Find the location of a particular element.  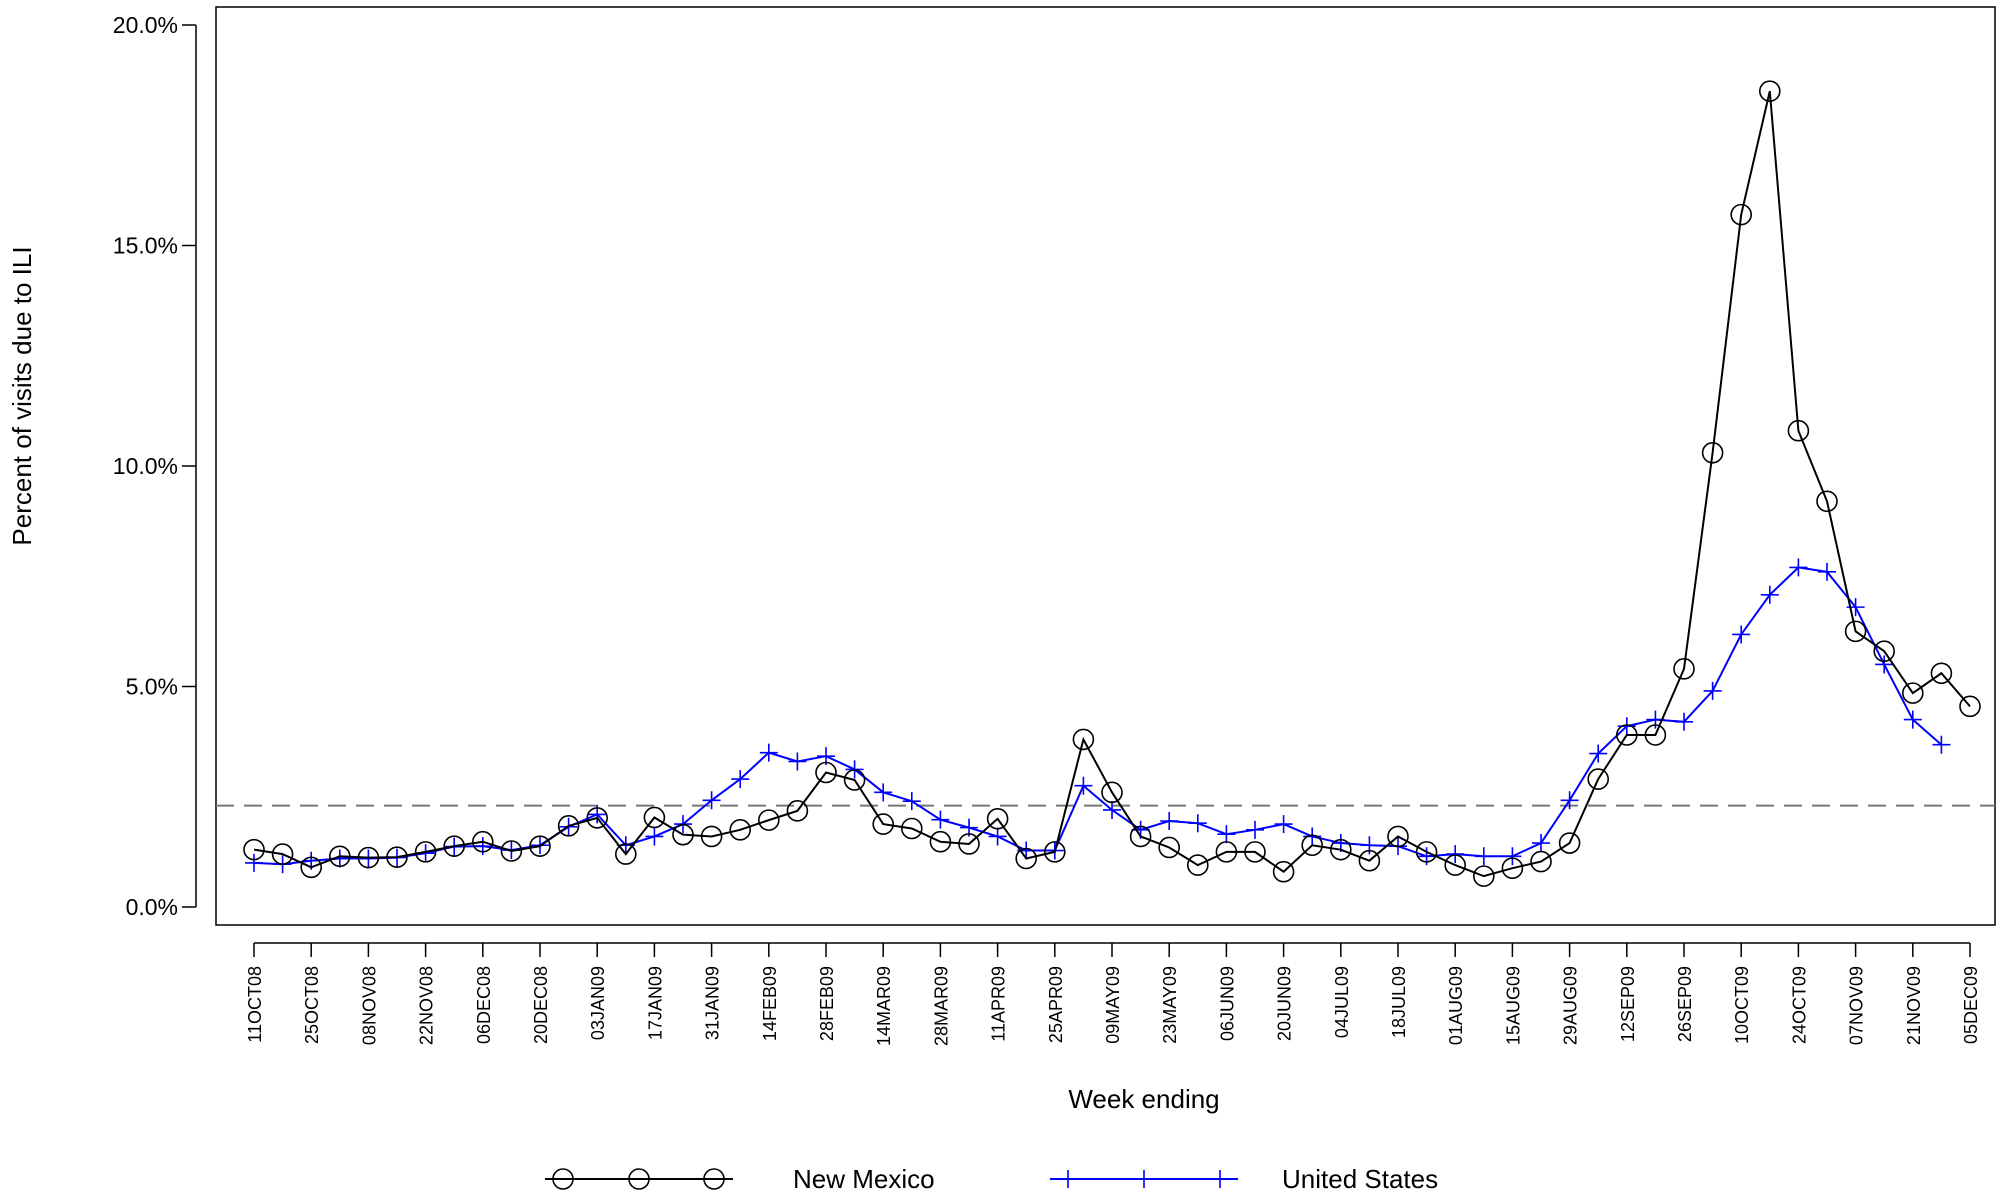

x-tick-label: 28MAR09 is located at coordinates (941, 1006).